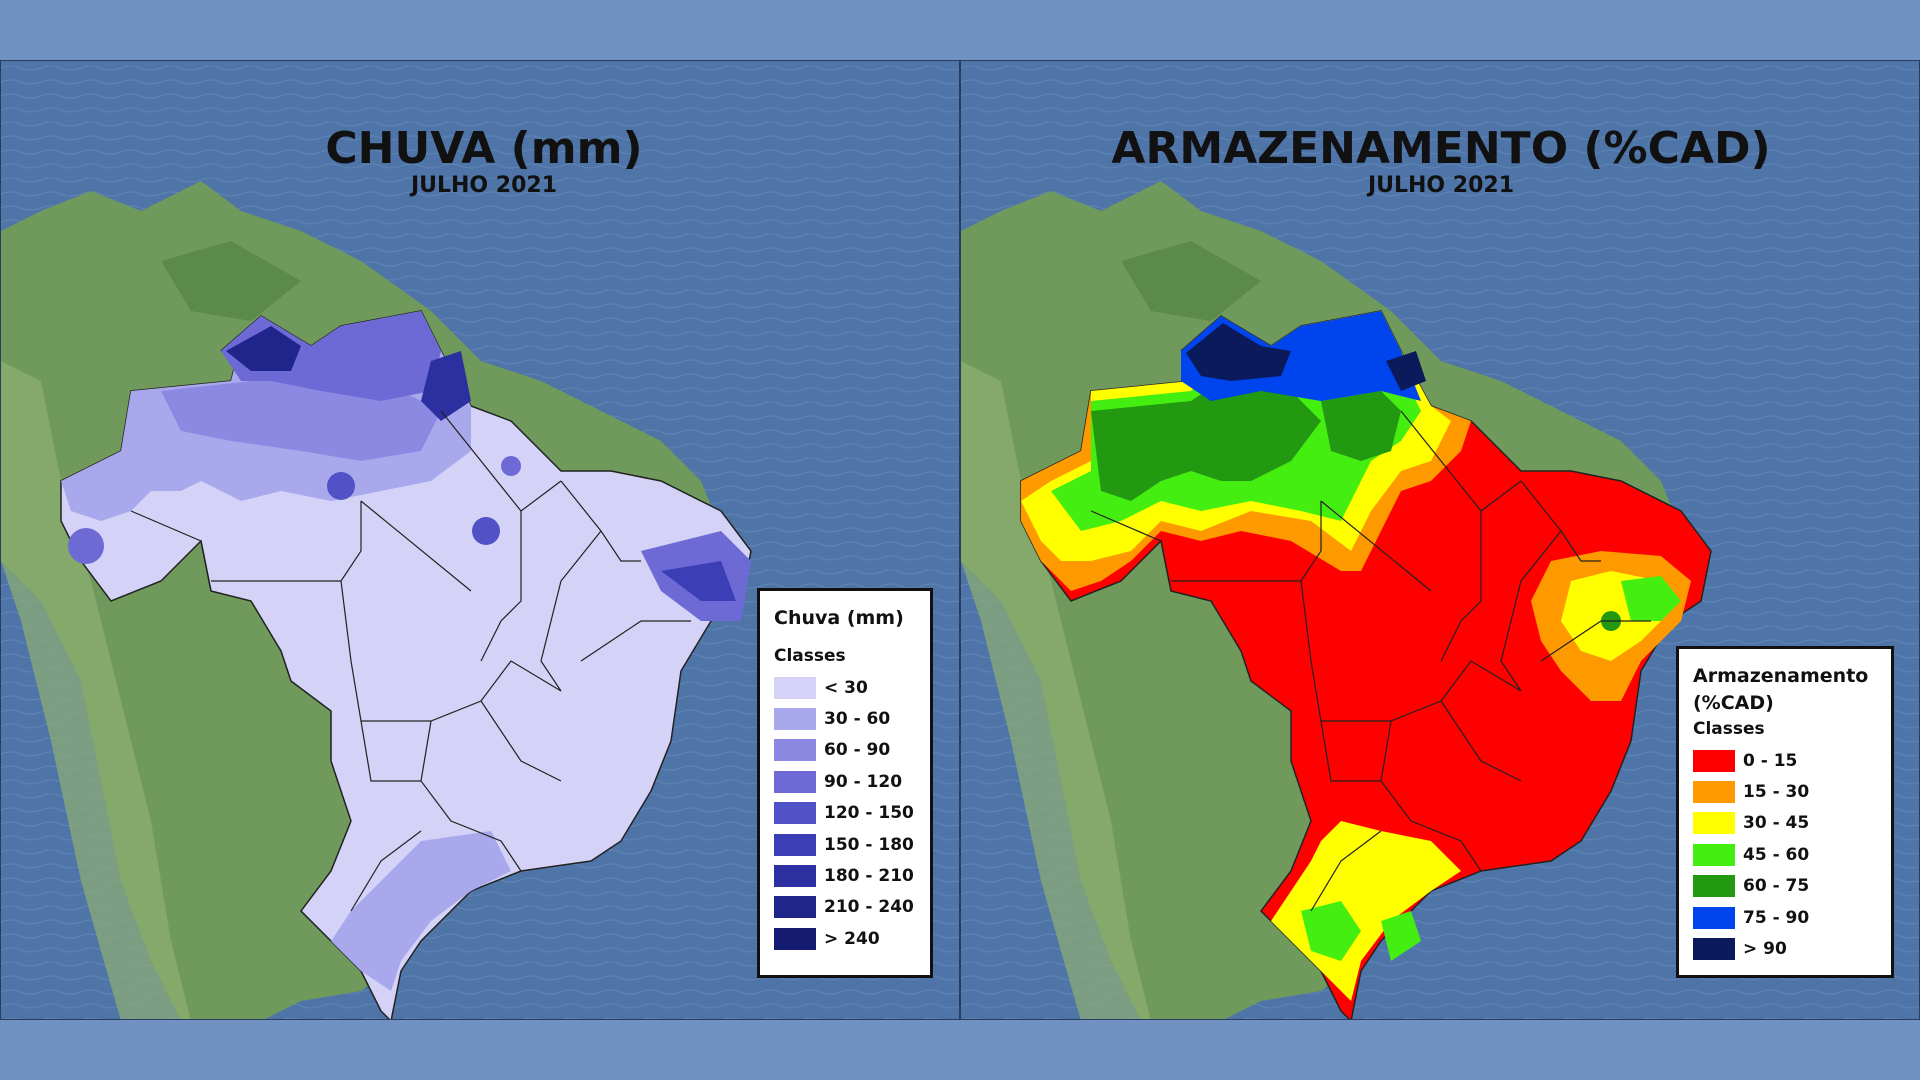  Describe the element at coordinates (869, 876) in the screenshot. I see `legend-label: 180 - 210` at that location.